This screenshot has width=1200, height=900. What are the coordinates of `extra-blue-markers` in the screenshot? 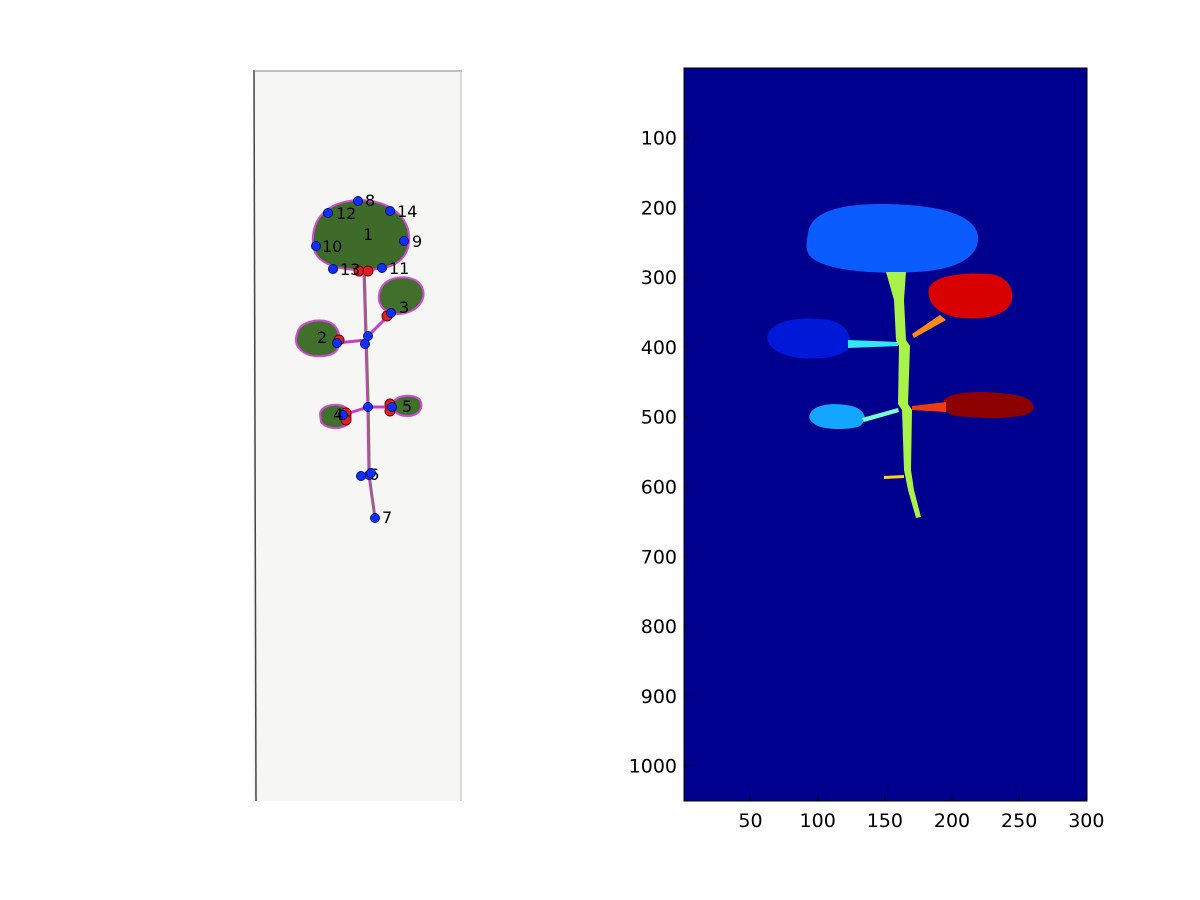 It's located at (366, 406).